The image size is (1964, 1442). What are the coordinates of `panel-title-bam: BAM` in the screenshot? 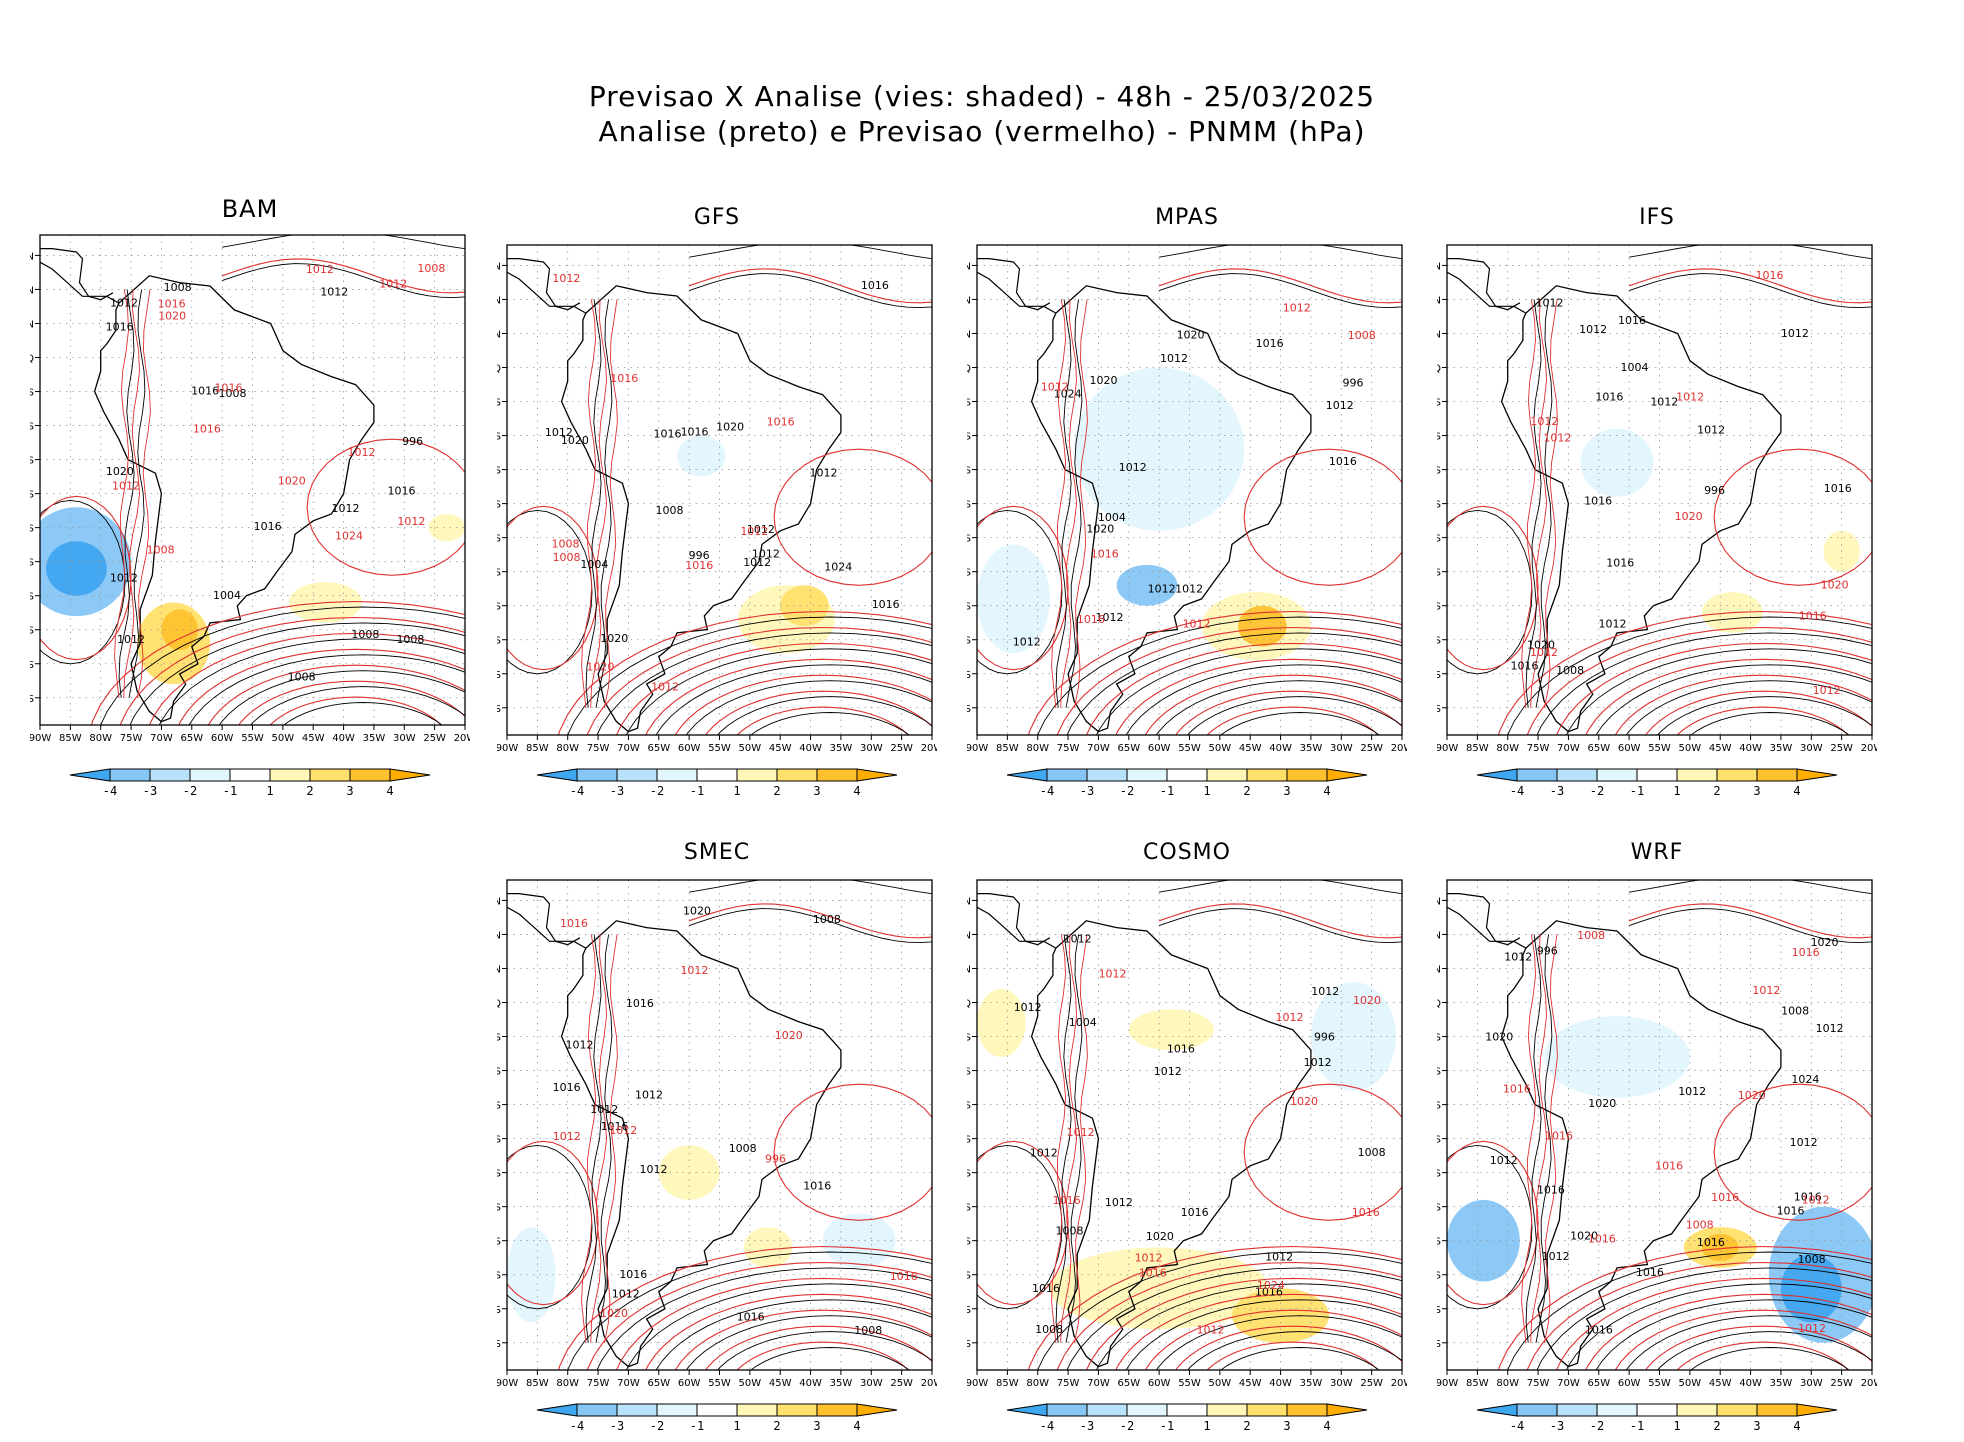 It's located at (250, 209).